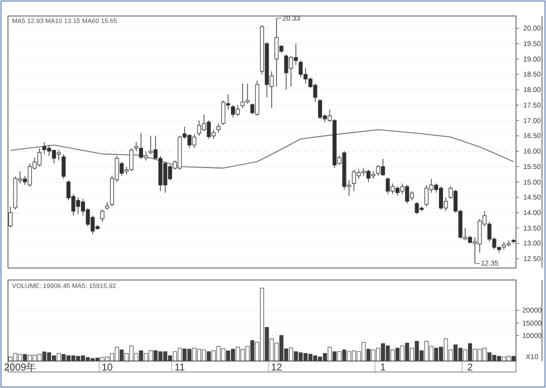  Describe the element at coordinates (262, 149) in the screenshot. I see `line-series` at that location.